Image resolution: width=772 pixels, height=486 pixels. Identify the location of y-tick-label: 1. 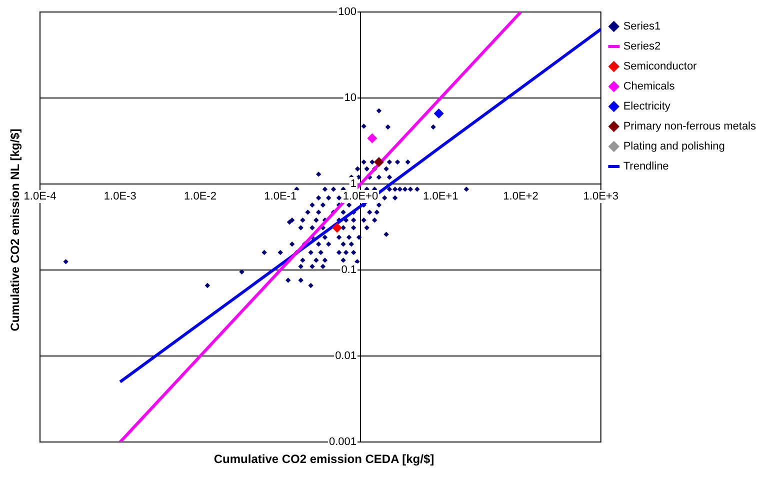
(353, 184).